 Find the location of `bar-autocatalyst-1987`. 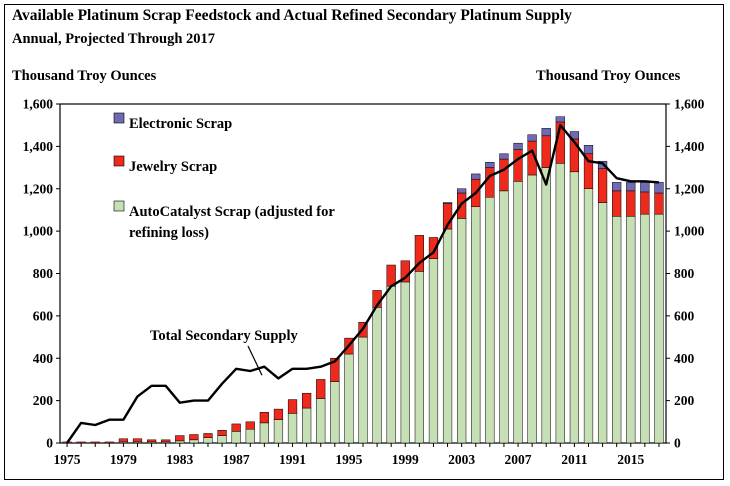

bar-autocatalyst-1987 is located at coordinates (236, 437).